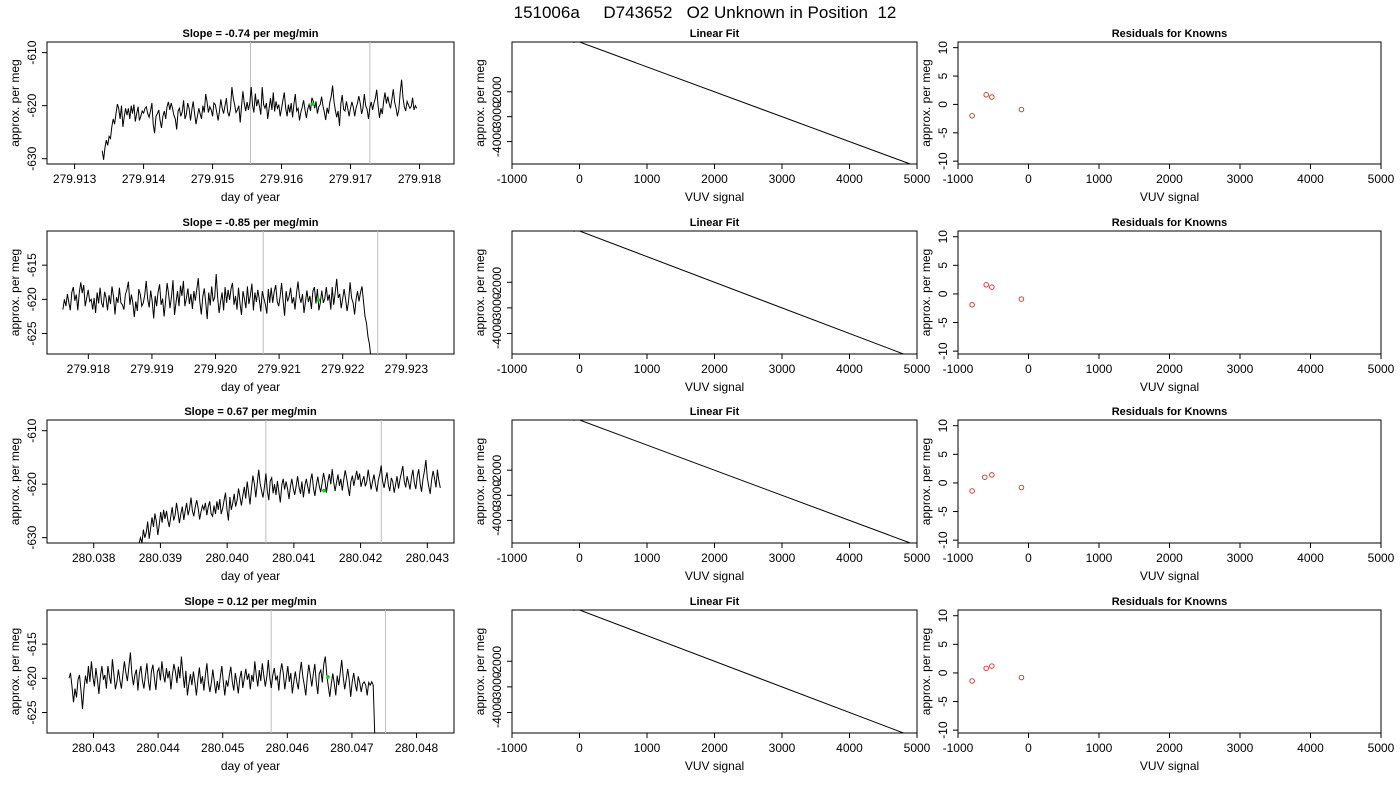 Image resolution: width=1400 pixels, height=800 pixels. What do you see at coordinates (279, 369) in the screenshot?
I see `x-tick-label: 279.921` at bounding box center [279, 369].